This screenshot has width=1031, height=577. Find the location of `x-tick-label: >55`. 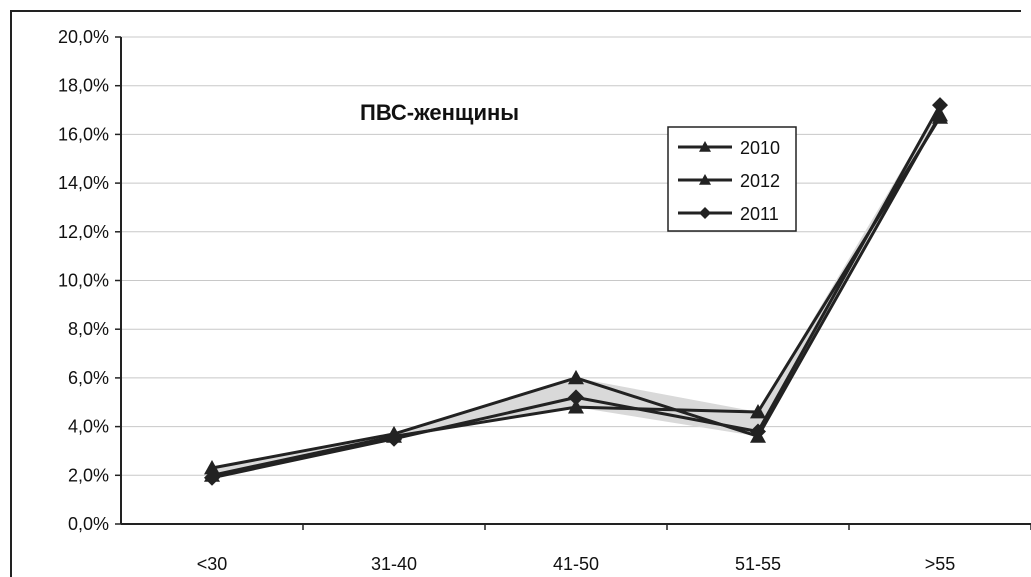

x-tick-label: >55 is located at coordinates (940, 564).